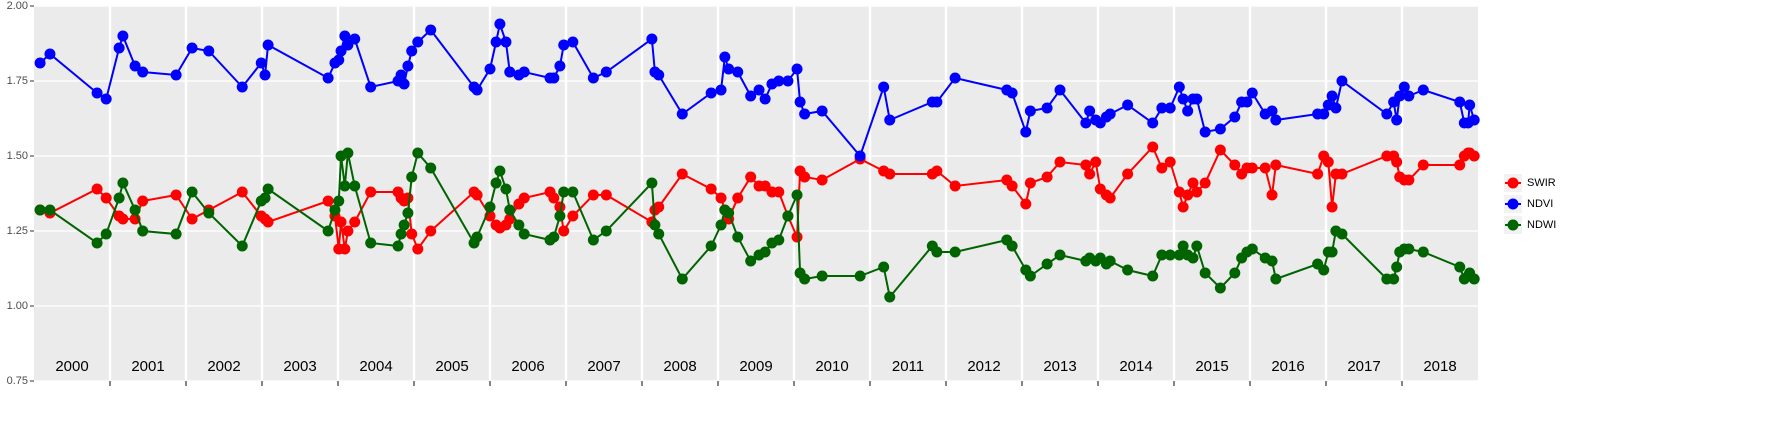  What do you see at coordinates (1540, 204) in the screenshot?
I see `legend-label: NDVI` at bounding box center [1540, 204].